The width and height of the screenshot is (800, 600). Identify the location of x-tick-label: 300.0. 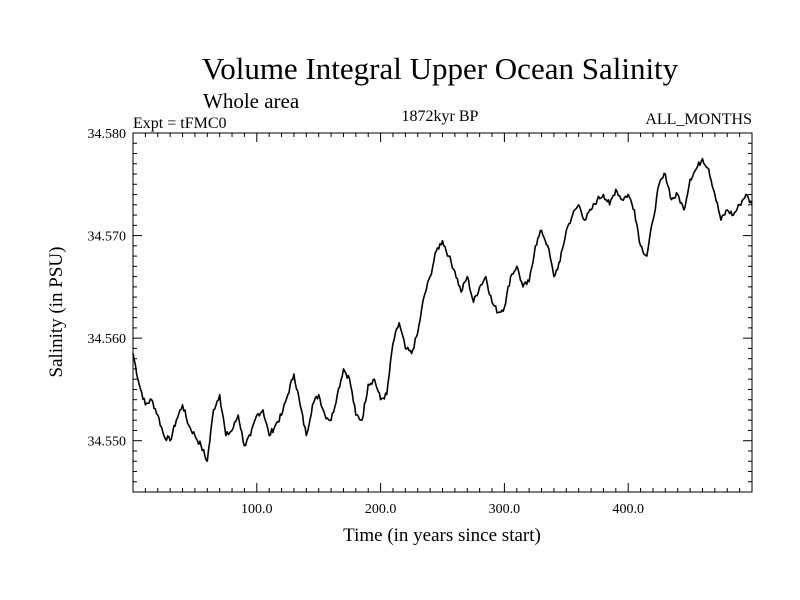
(505, 509).